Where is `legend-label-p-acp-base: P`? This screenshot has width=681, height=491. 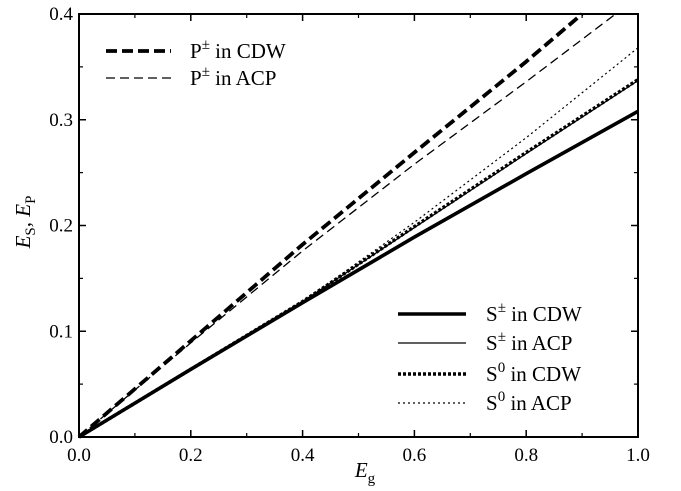
legend-label-p-acp-base: P is located at coordinates (196, 78).